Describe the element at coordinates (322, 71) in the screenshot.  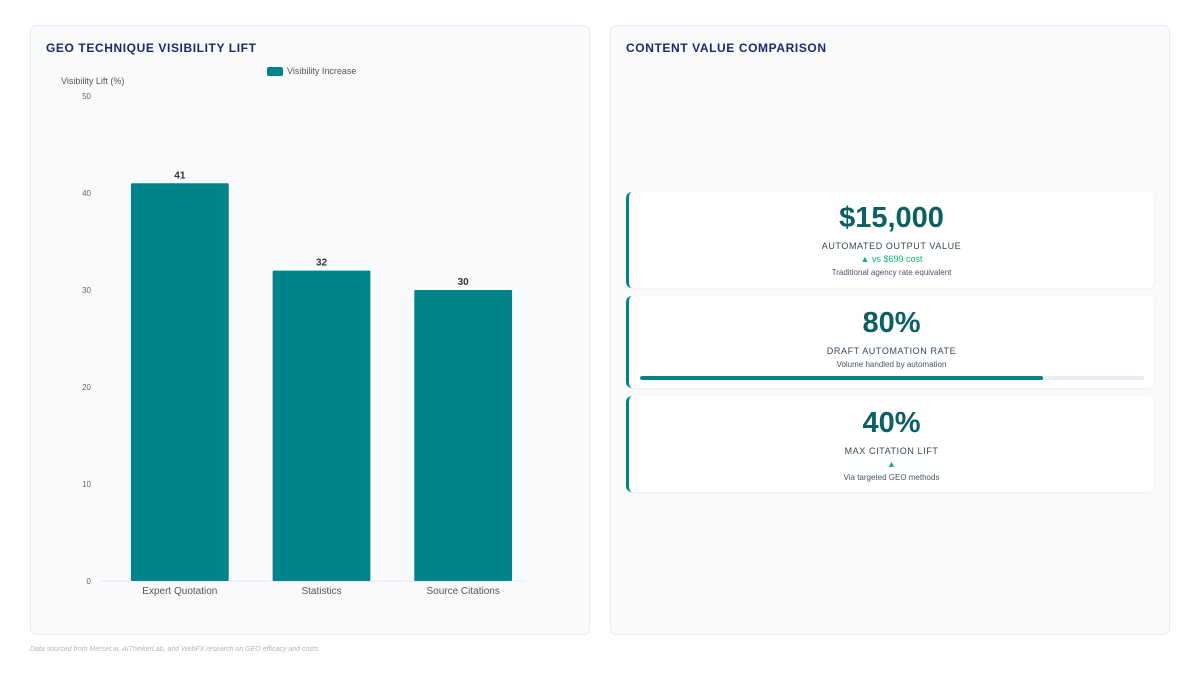
I see `legend-label: Visibility Increase` at that location.